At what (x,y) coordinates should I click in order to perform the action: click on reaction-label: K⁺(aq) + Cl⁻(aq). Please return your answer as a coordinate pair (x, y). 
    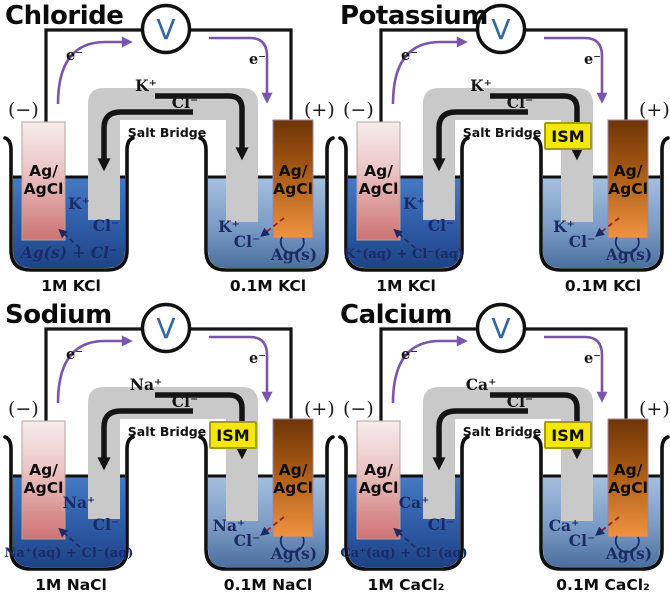
    Looking at the image, I should click on (404, 254).